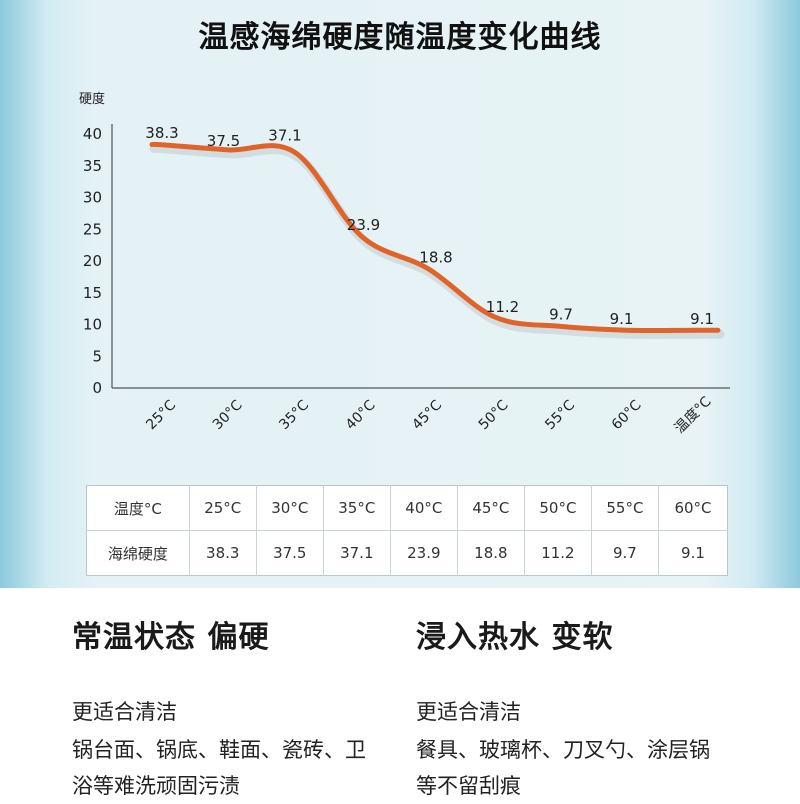  I want to click on x-axis: 25°C 30°C 35°C 40°C 45°C 50°C 55°C 60°C 温度°C, so click(421, 412).